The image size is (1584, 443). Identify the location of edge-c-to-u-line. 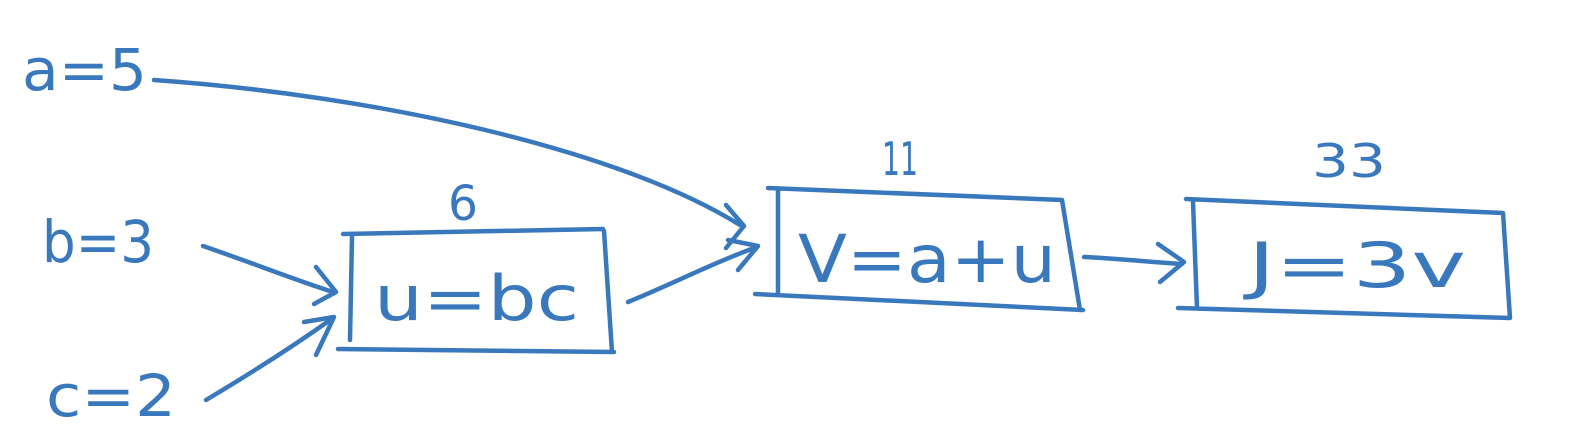
(269, 359).